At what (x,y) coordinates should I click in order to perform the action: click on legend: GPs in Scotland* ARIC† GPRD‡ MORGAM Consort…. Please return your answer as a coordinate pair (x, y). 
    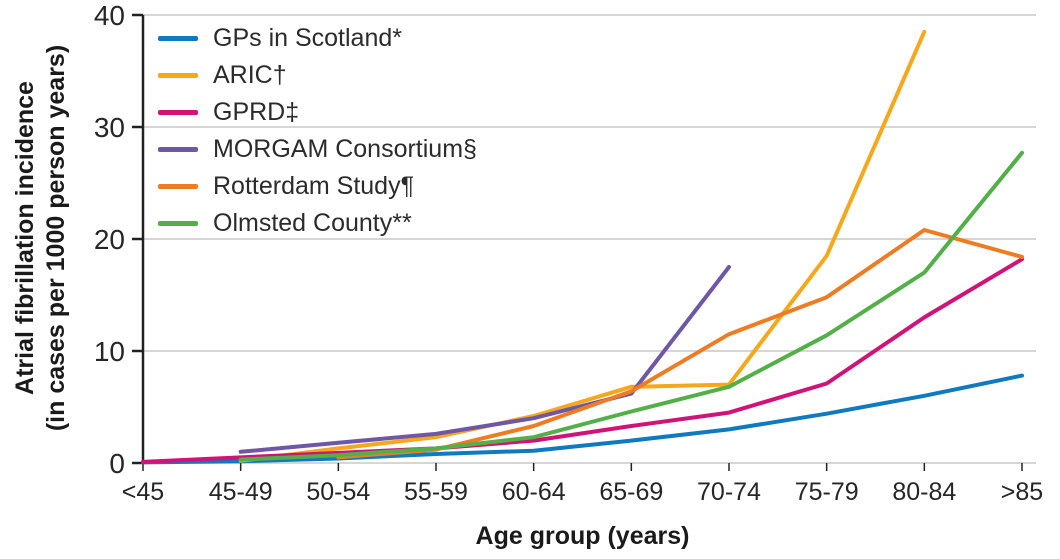
    Looking at the image, I should click on (317, 131).